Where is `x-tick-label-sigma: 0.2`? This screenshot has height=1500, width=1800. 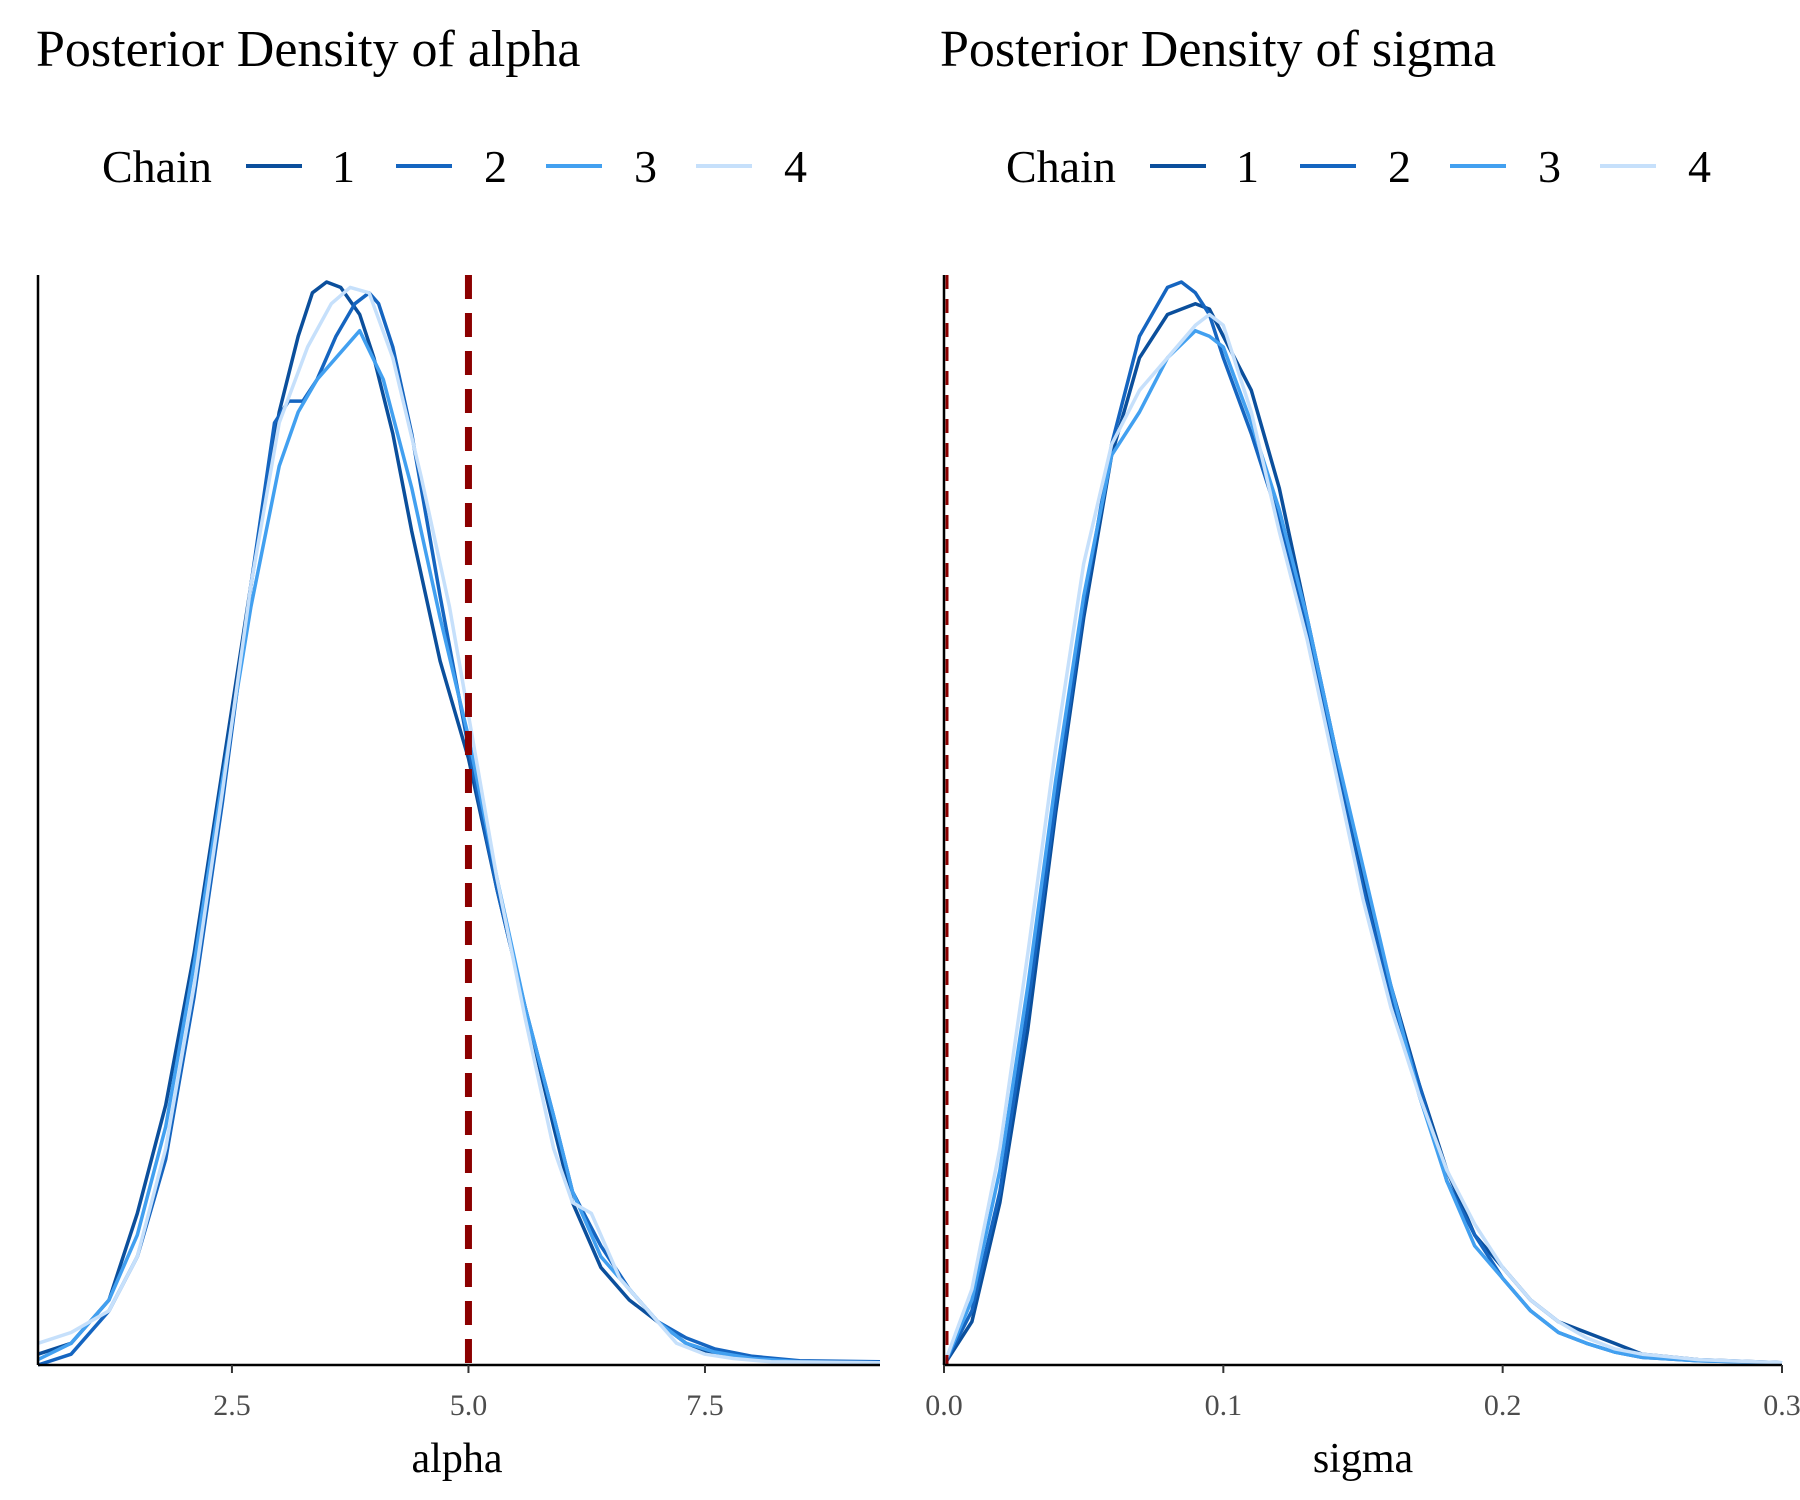
x-tick-label-sigma: 0.2 is located at coordinates (1503, 1405).